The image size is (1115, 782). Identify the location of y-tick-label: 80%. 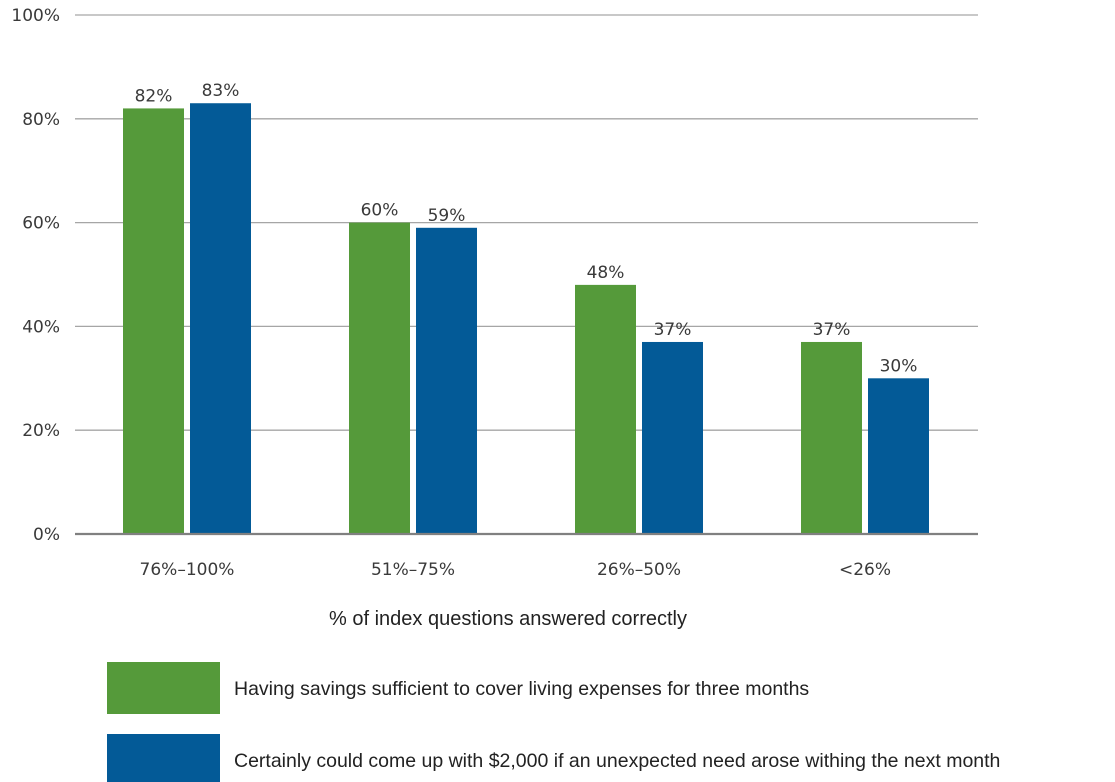
(41, 120).